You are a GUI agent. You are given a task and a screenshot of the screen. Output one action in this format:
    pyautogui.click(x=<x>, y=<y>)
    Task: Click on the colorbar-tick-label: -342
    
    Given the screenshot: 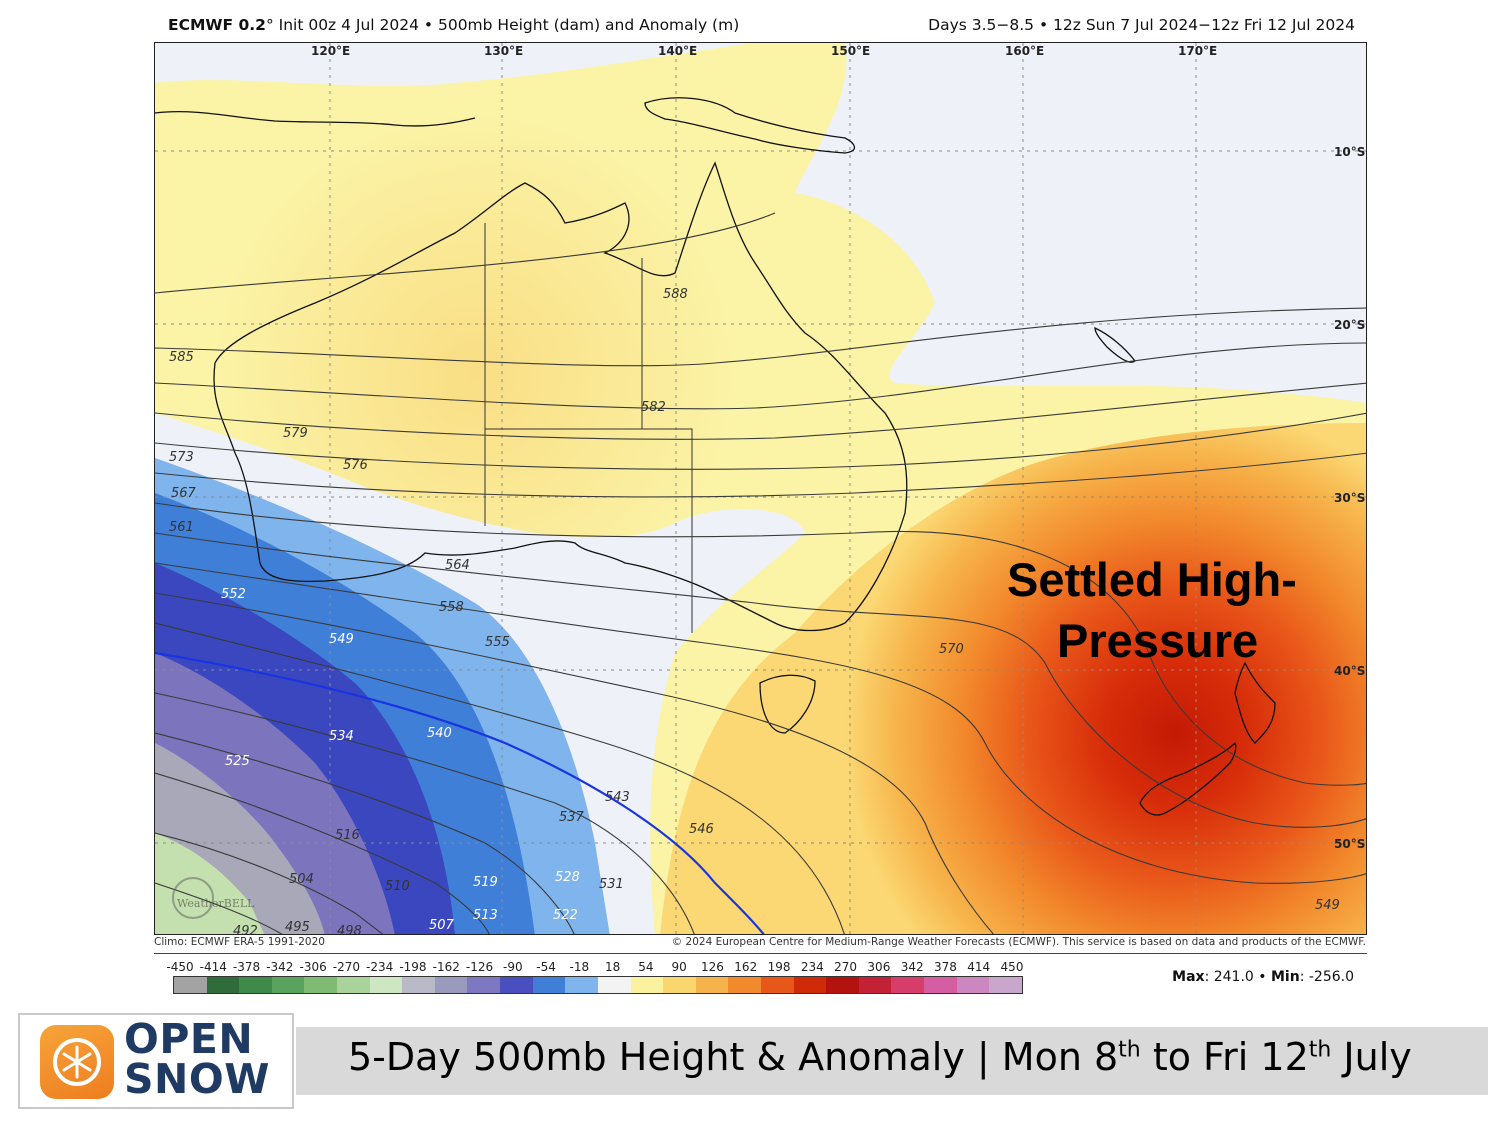 What is the action you would take?
    pyautogui.click(x=280, y=967)
    